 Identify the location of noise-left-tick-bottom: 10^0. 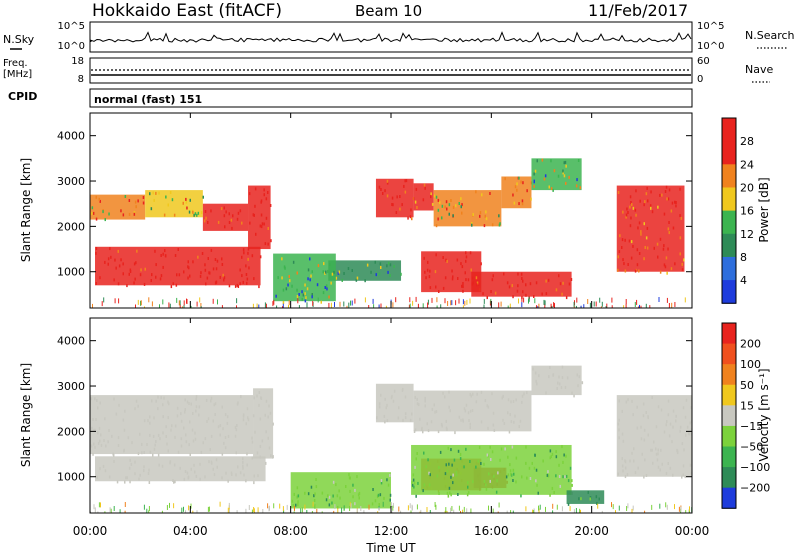
(71, 46).